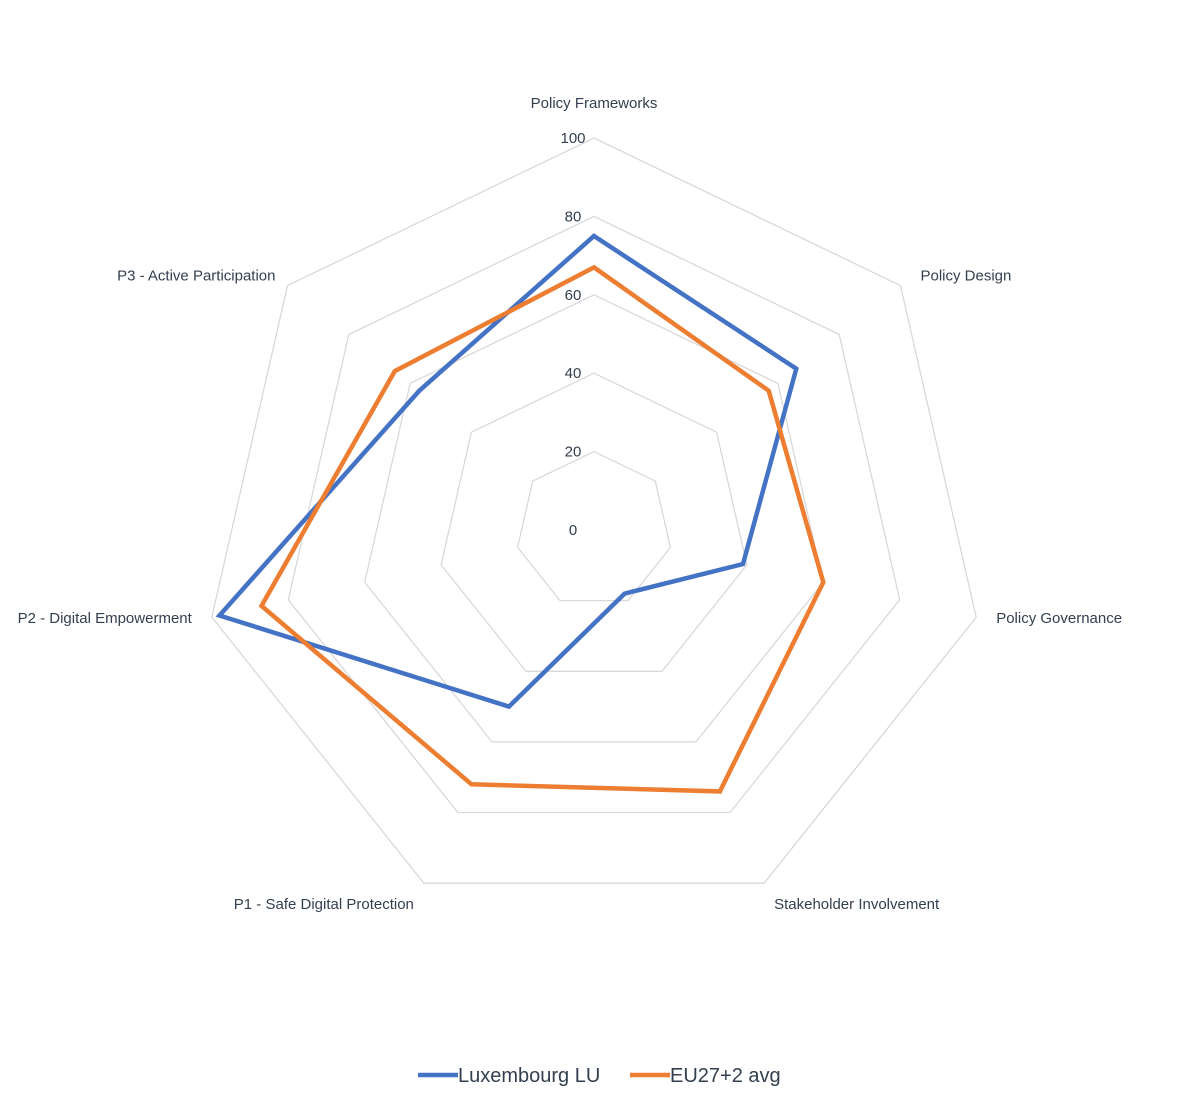  I want to click on axis-label: Policy Frameworks, so click(594, 103).